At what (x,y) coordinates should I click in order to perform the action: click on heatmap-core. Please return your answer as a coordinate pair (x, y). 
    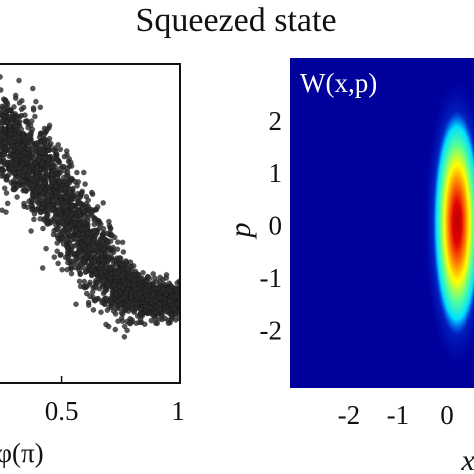
    Looking at the image, I should click on (453, 223).